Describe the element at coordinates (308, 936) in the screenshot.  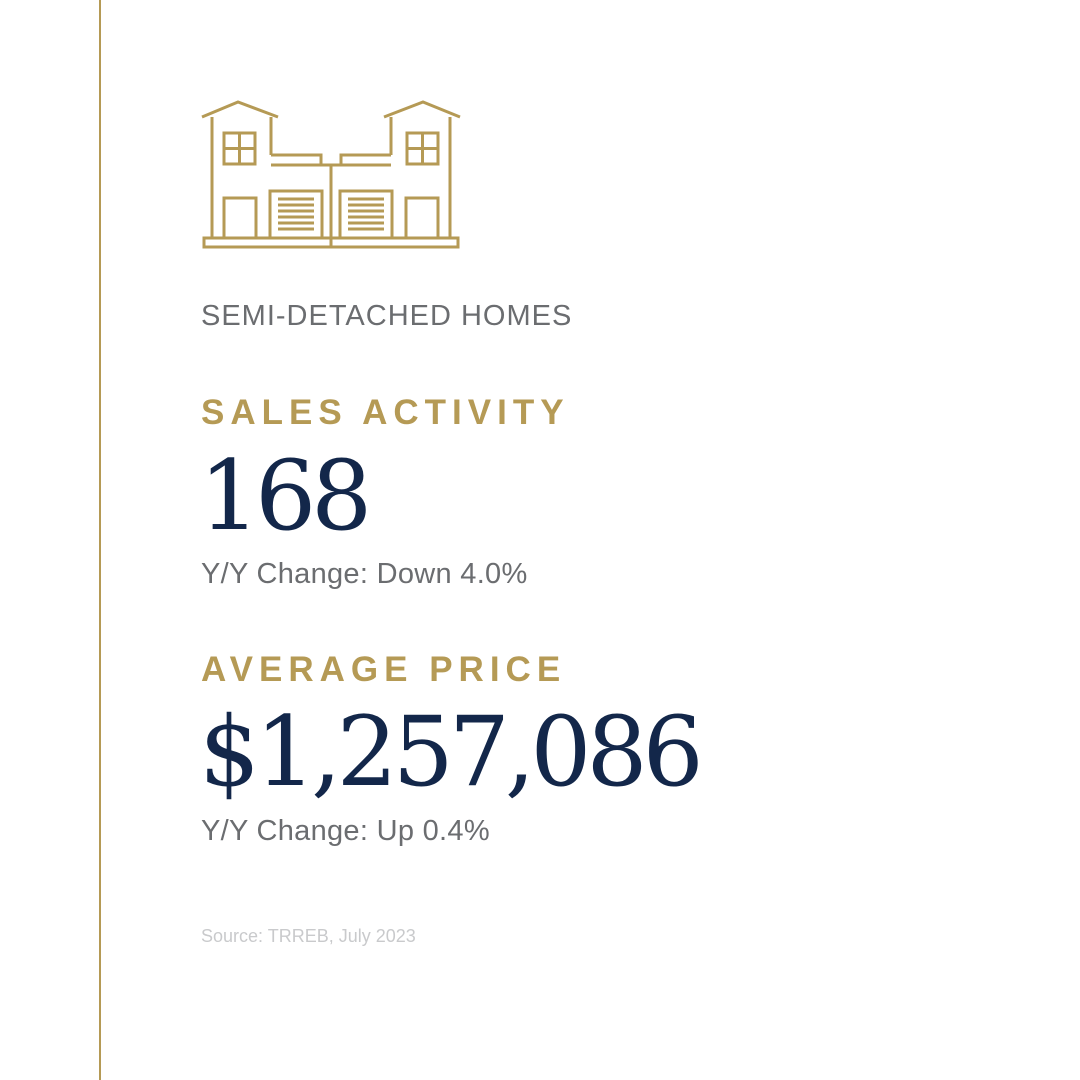
I see `source-note: Source: TRREB, July 2023` at that location.